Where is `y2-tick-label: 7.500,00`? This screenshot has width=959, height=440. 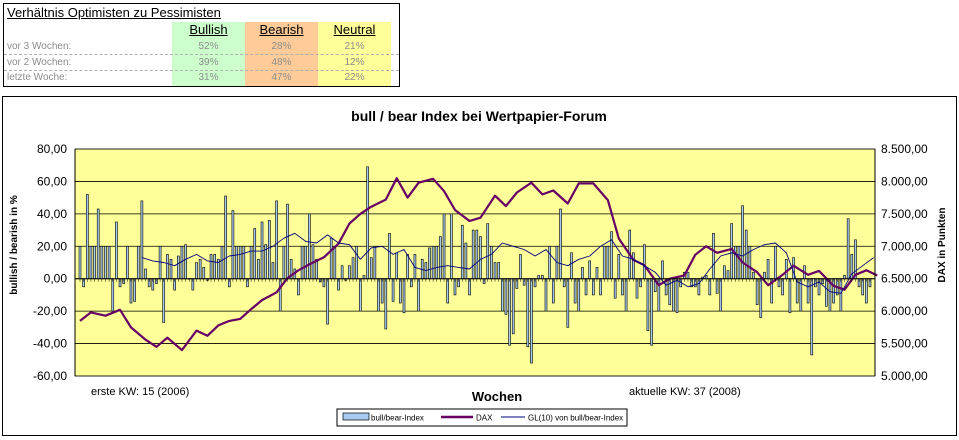
y2-tick-label: 7.500,00 is located at coordinates (904, 214).